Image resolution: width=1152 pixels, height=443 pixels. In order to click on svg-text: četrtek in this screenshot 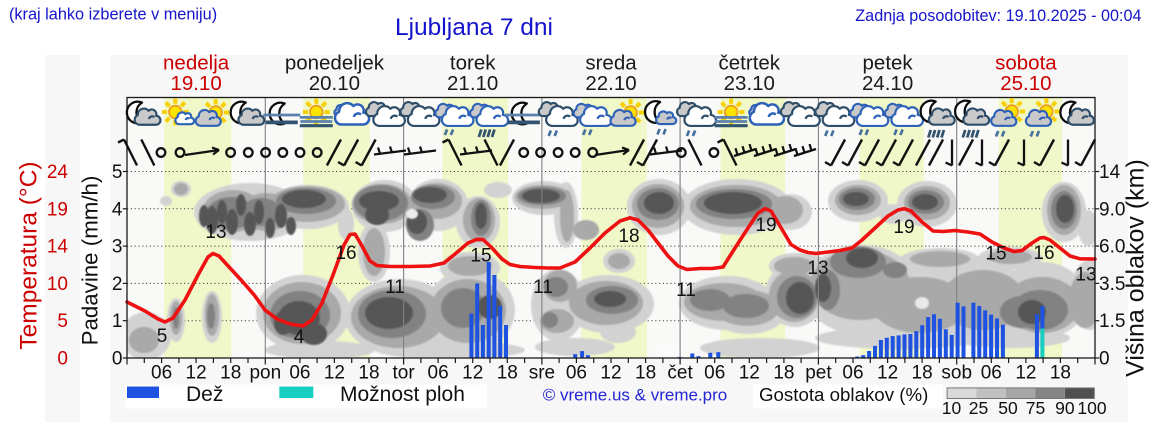, I will do `click(750, 63)`.